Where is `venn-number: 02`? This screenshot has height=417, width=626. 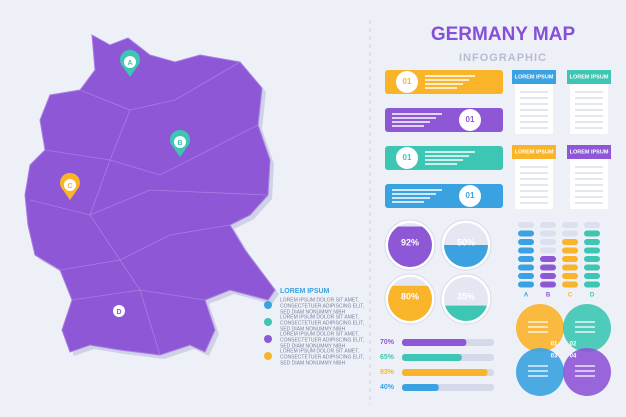
venn-number: 02 is located at coordinates (573, 345).